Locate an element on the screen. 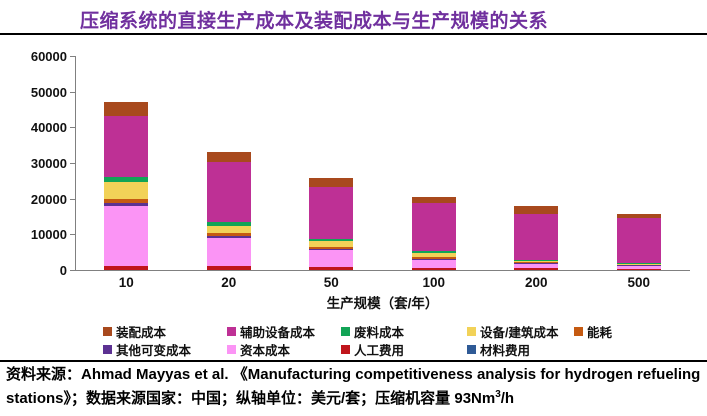 This screenshot has height=416, width=707. legend-row: 装配成本 辅助设备成本 废料成本 设备/建筑成本 能耗 is located at coordinates (403, 331).